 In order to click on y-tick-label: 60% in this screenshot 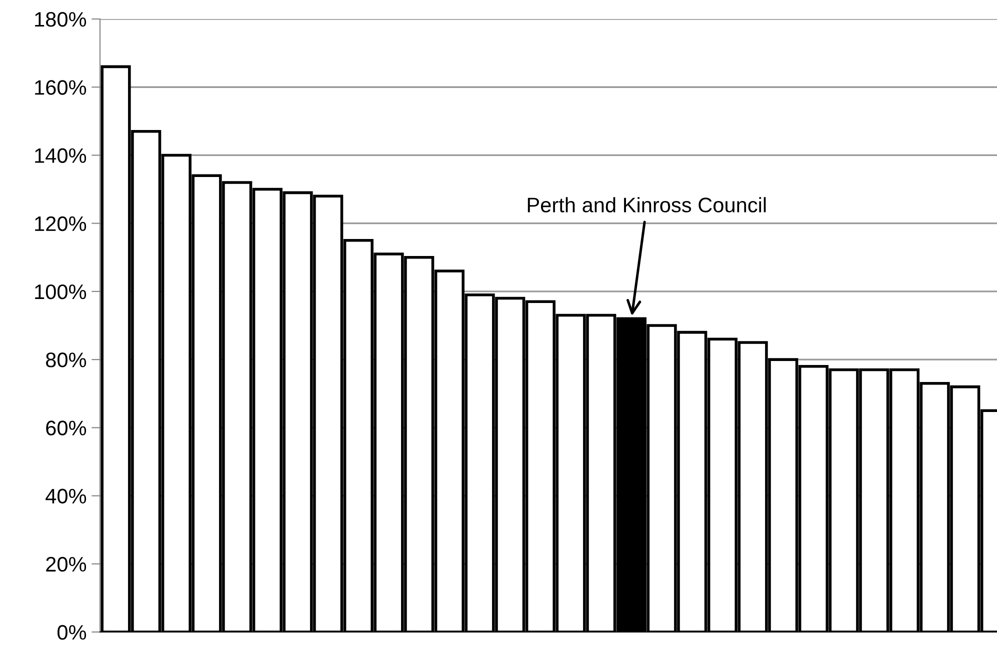, I will do `click(66, 428)`.